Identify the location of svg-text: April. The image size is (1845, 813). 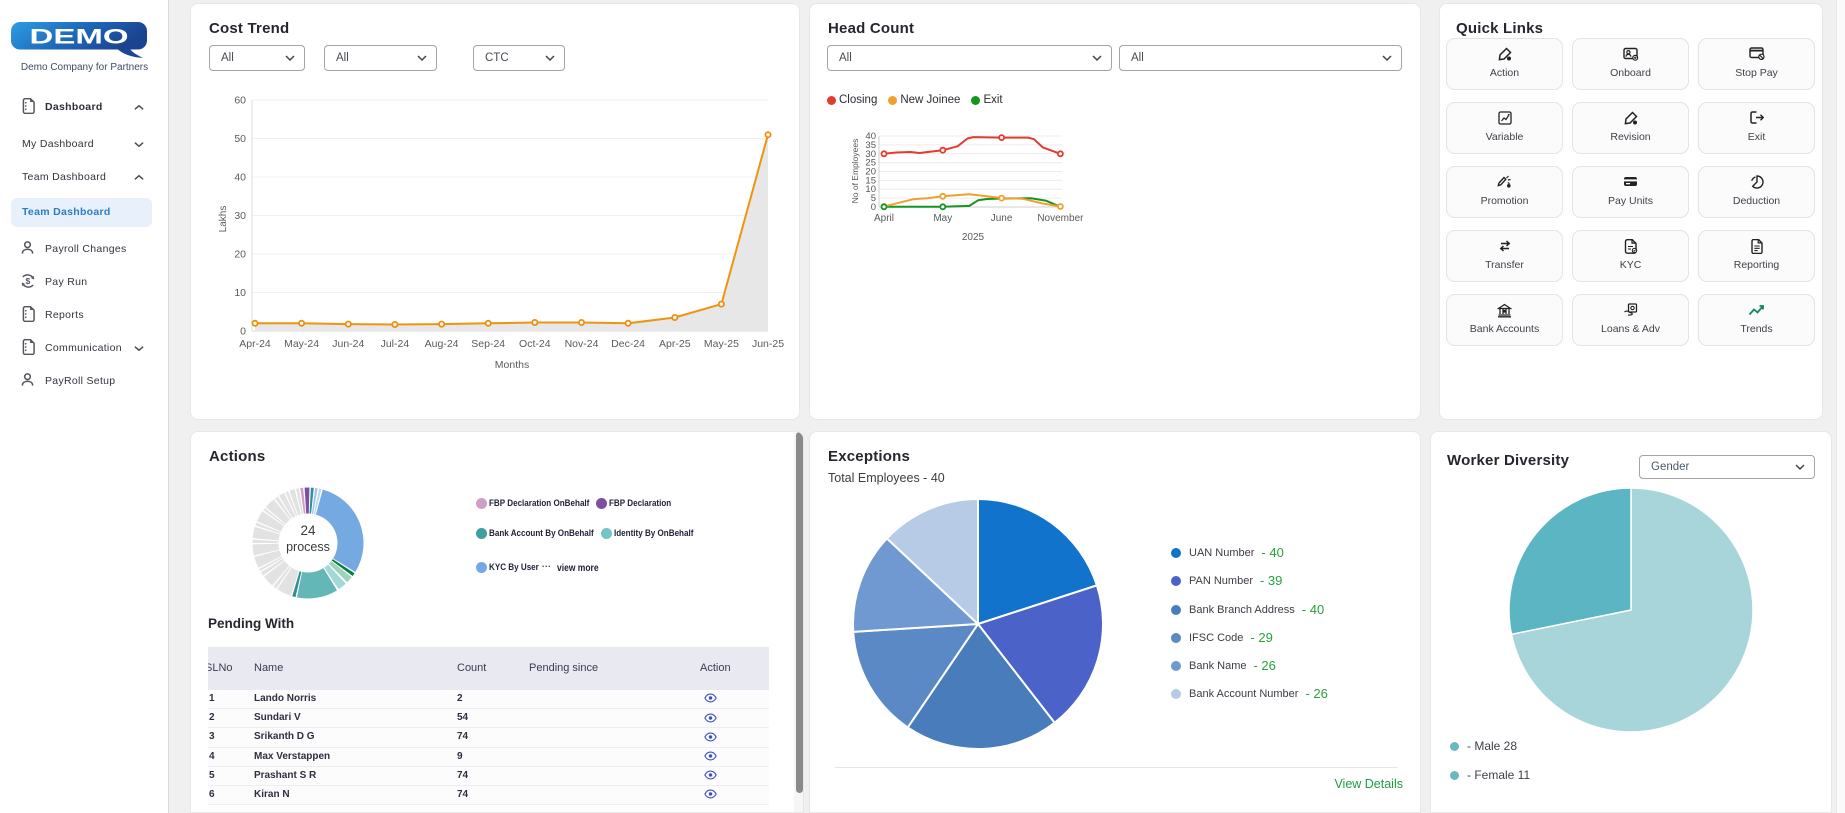
(884, 218).